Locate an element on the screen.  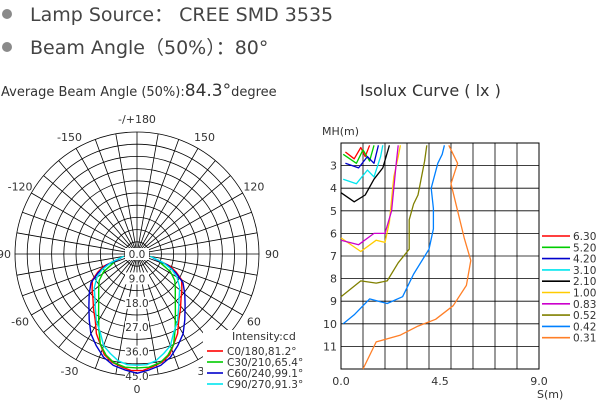
polar-radial-label: 9.0 is located at coordinates (137, 279).